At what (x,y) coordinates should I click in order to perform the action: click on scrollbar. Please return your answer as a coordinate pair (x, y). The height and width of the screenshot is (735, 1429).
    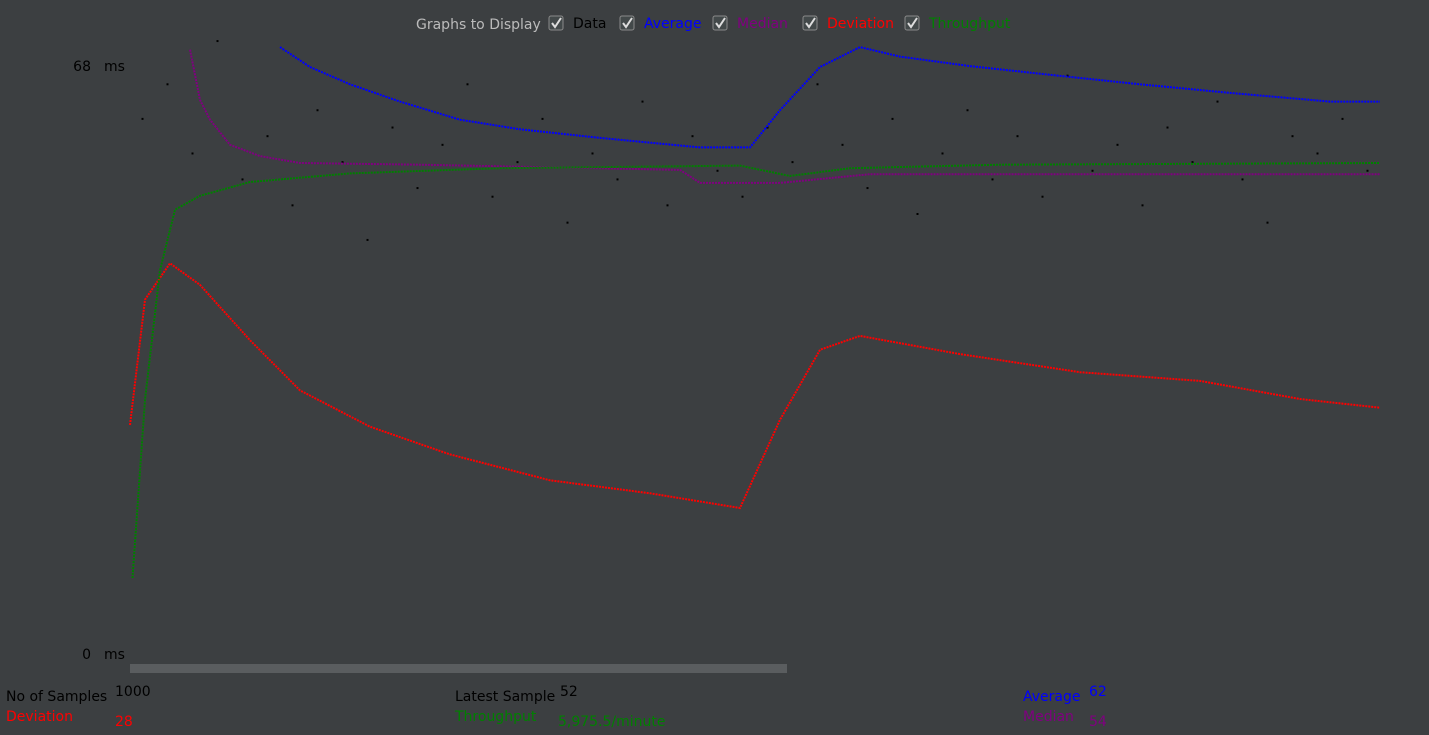
    Looking at the image, I should click on (458, 668).